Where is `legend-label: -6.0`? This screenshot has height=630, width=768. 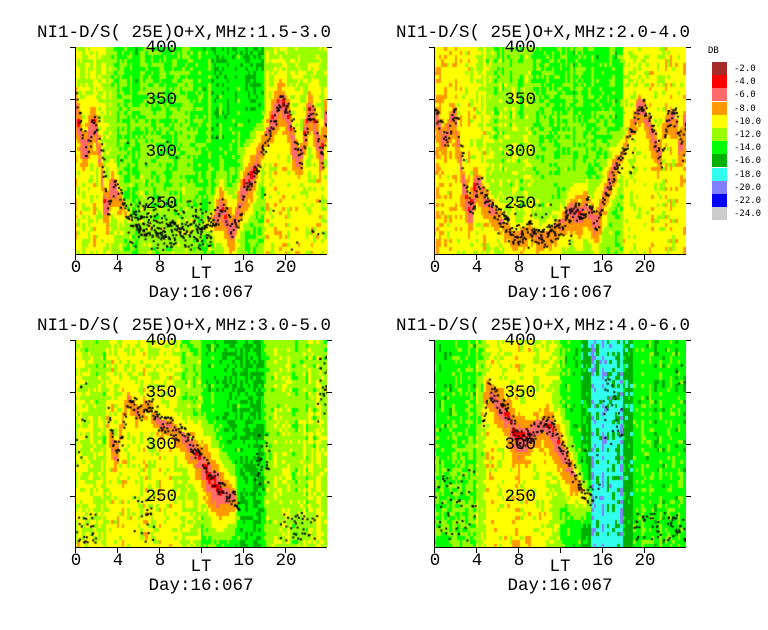 legend-label: -6.0 is located at coordinates (745, 95).